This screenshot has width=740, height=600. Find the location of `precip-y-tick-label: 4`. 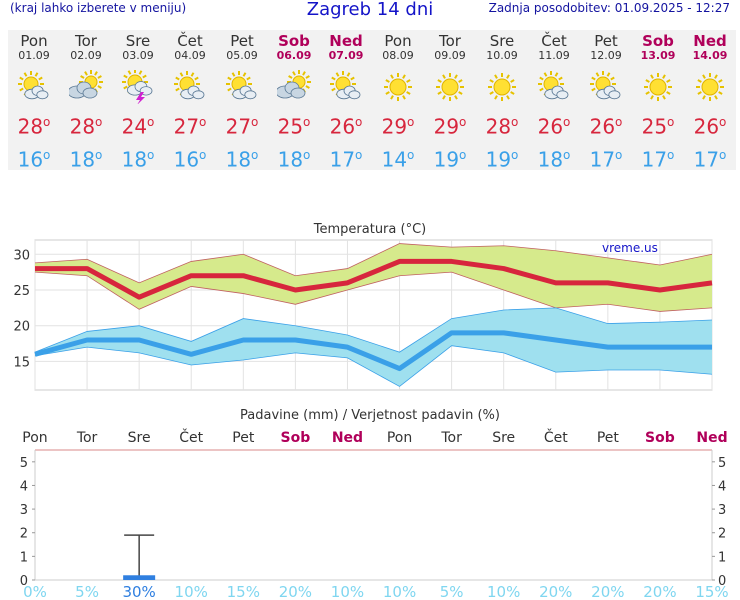

precip-y-tick-label: 4 is located at coordinates (24, 486).